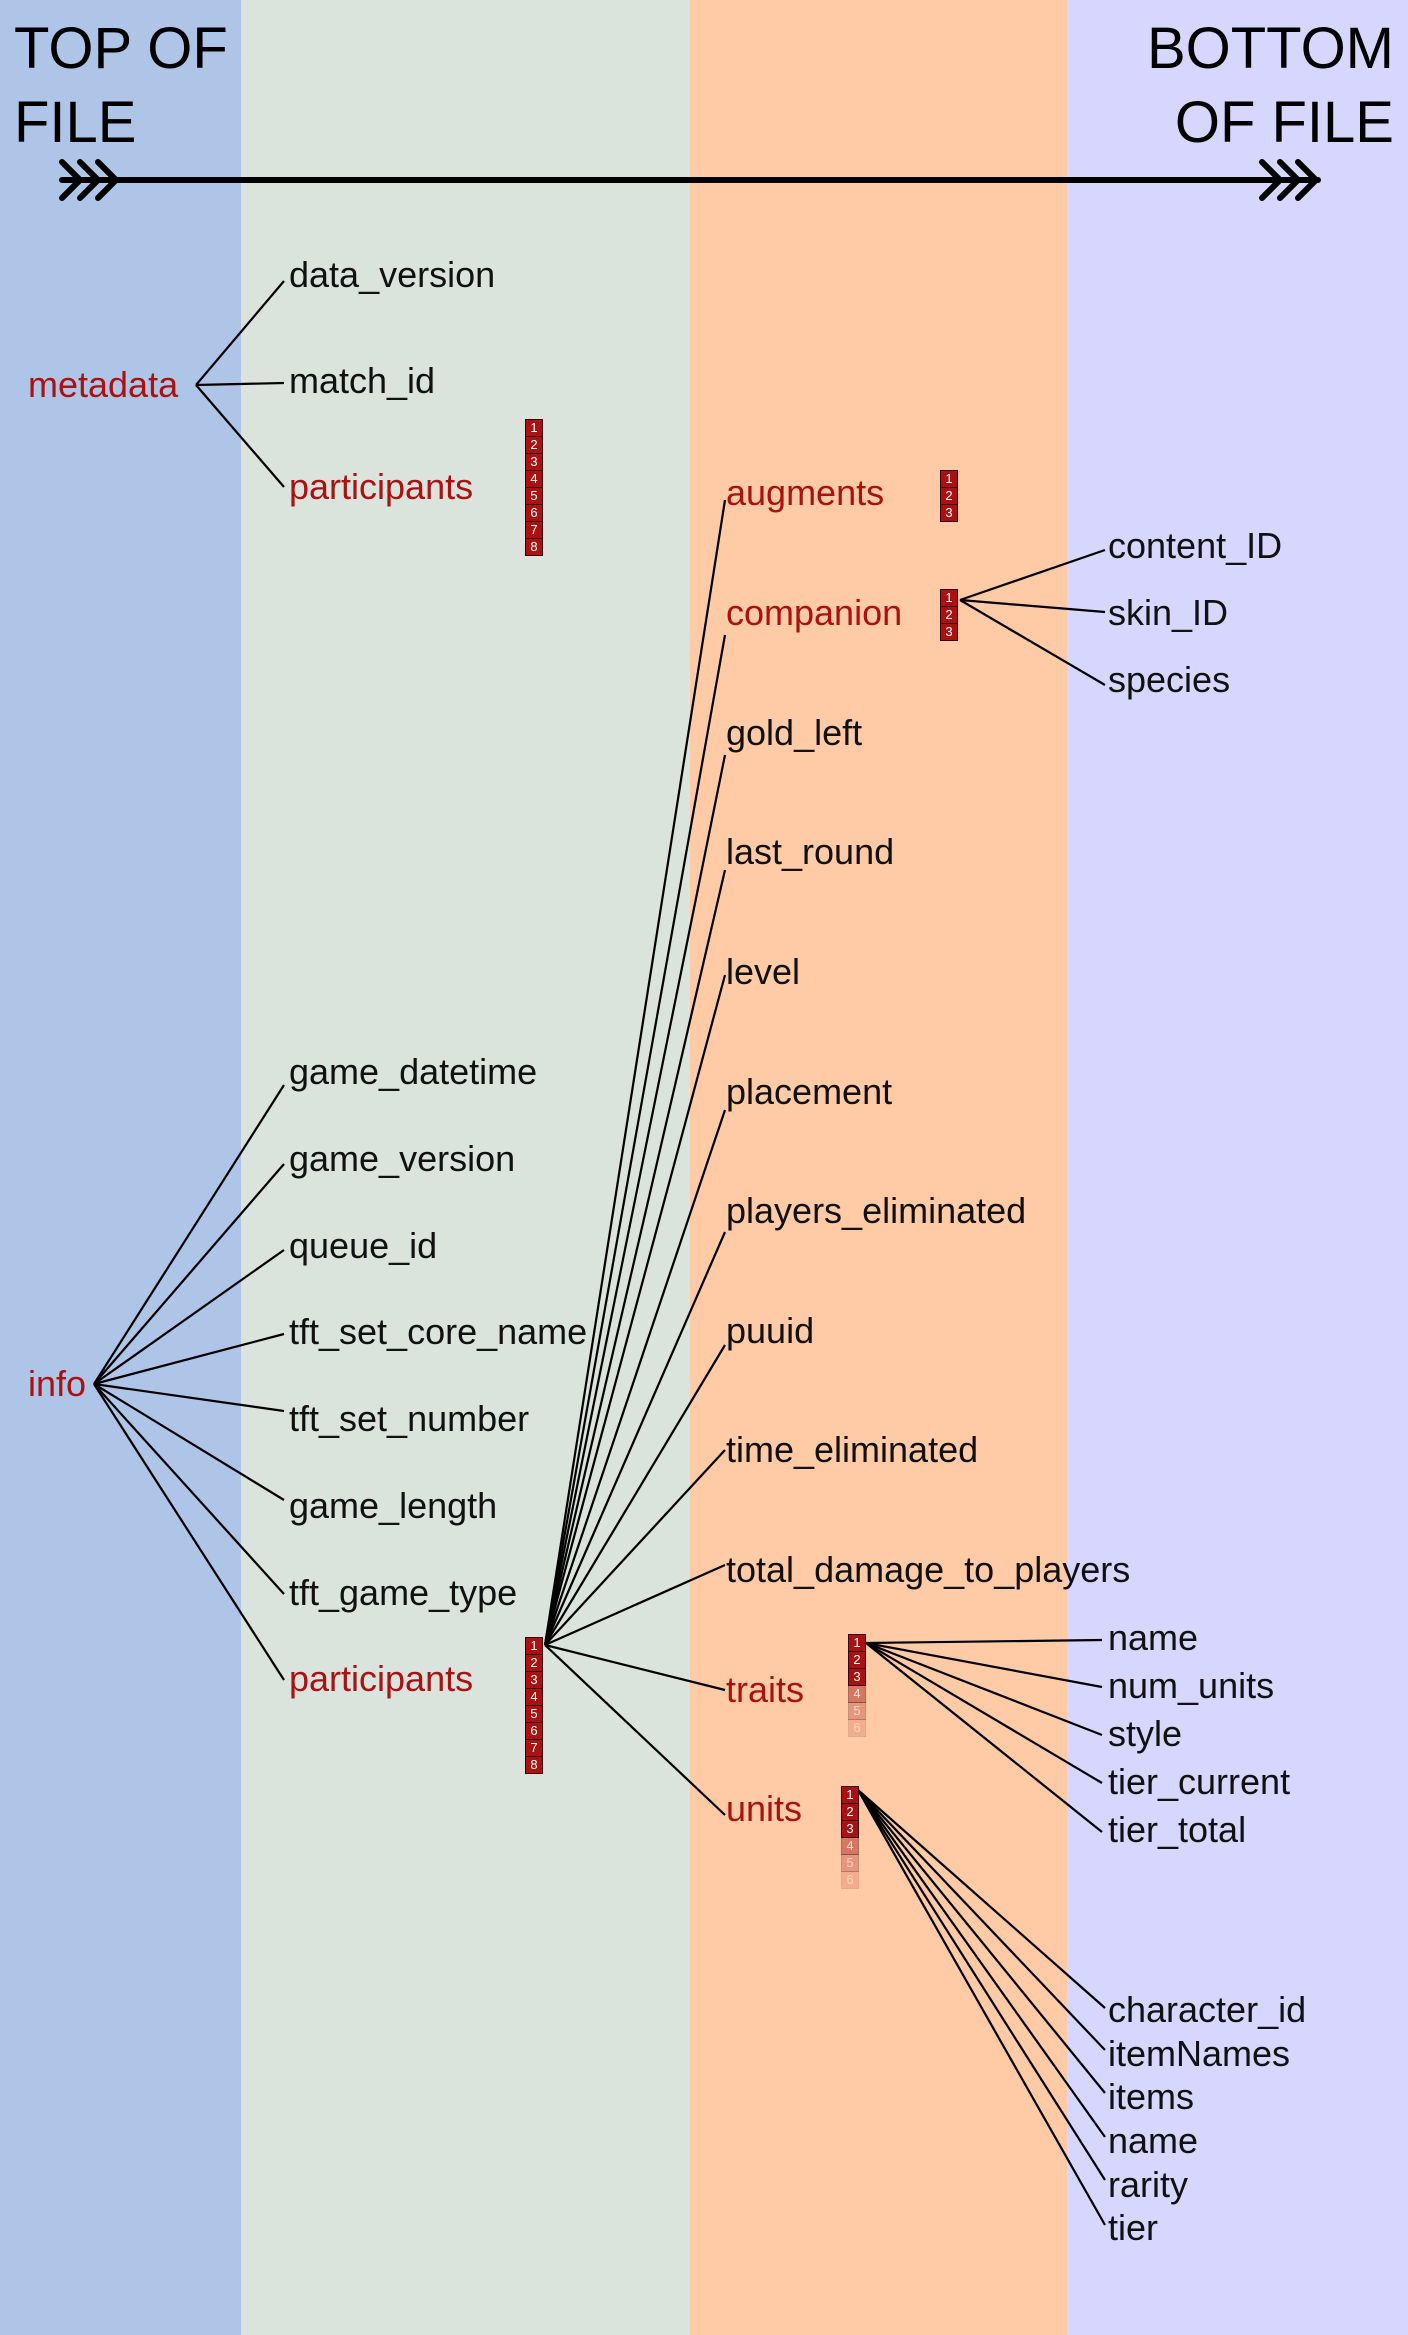  Describe the element at coordinates (1168, 612) in the screenshot. I see `field-skin-id: skin_ID` at that location.